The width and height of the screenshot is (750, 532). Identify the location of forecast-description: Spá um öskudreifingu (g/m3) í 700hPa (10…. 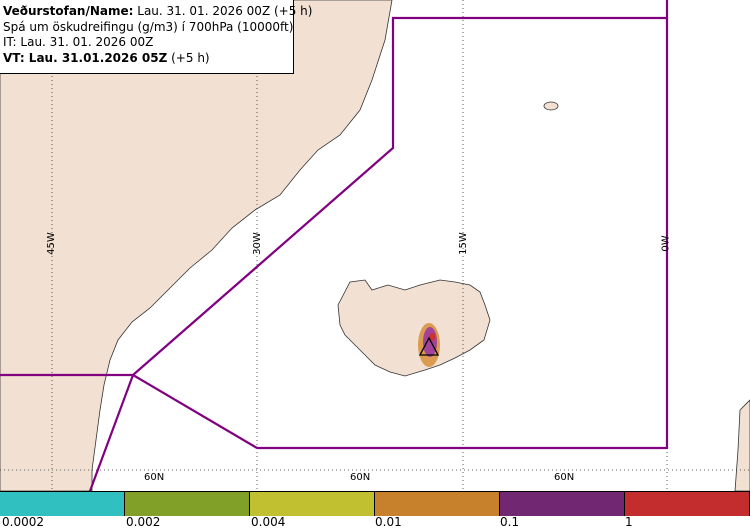
(148, 26).